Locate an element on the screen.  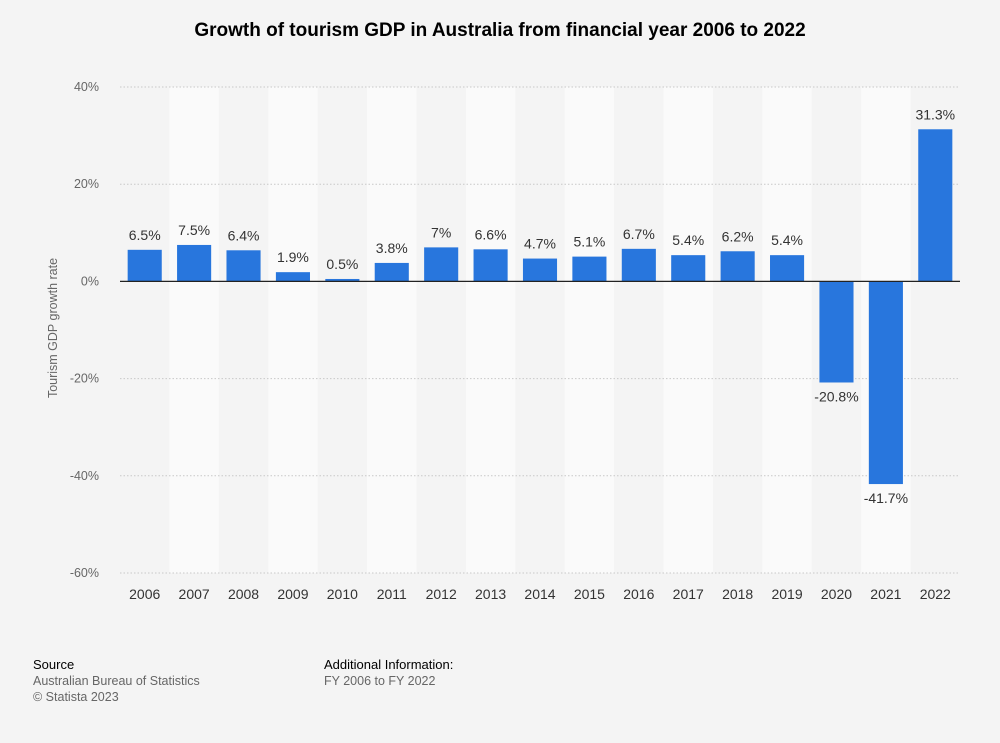
value-label-2019: 5.4% is located at coordinates (787, 240).